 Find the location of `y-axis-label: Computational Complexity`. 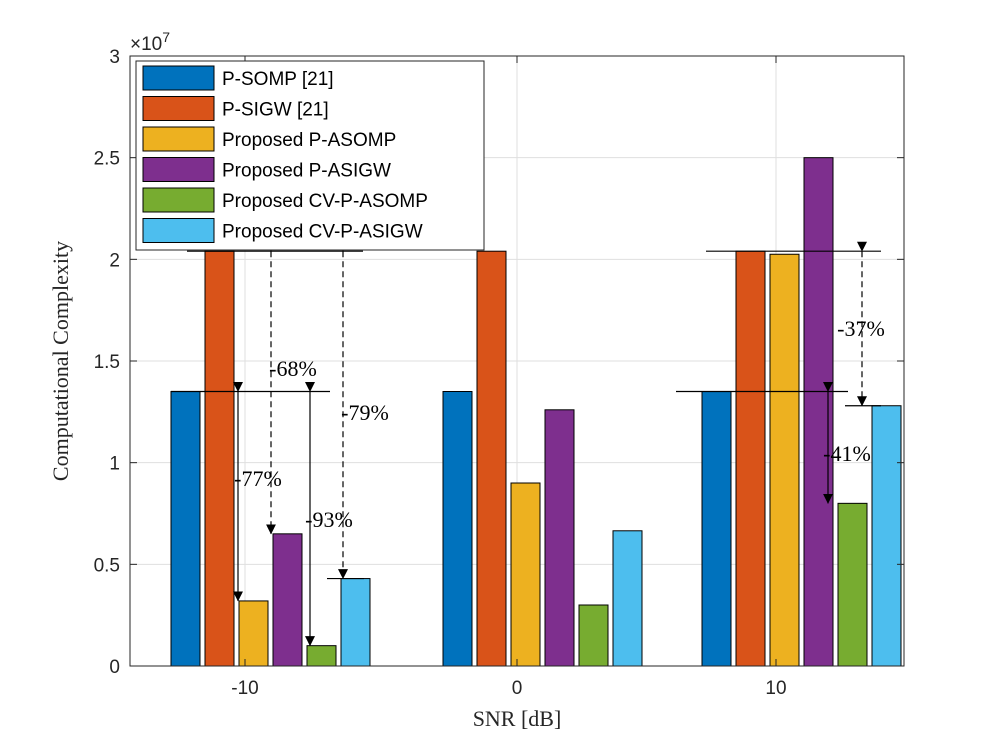

y-axis-label: Computational Complexity is located at coordinates (60, 361).